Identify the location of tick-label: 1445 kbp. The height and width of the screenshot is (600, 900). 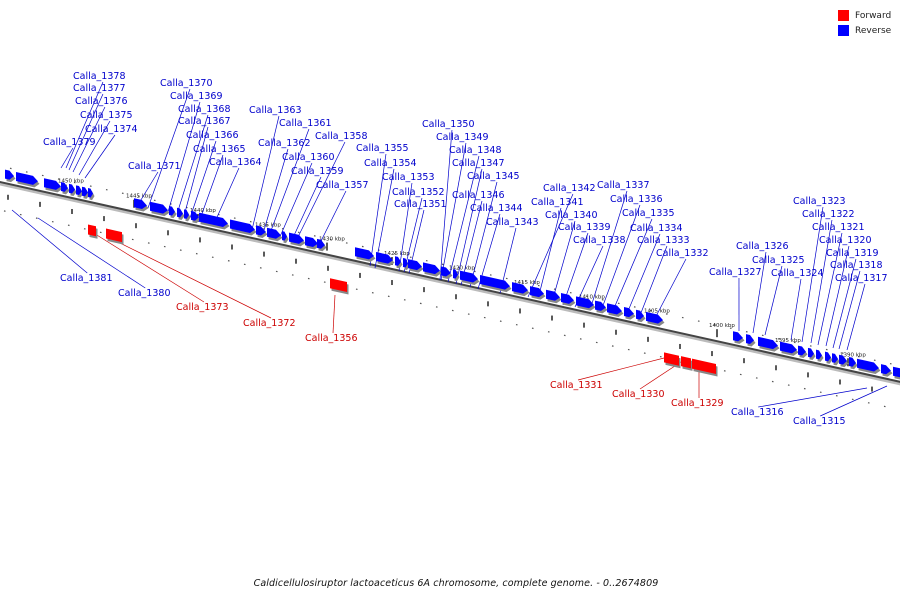
(139, 197).